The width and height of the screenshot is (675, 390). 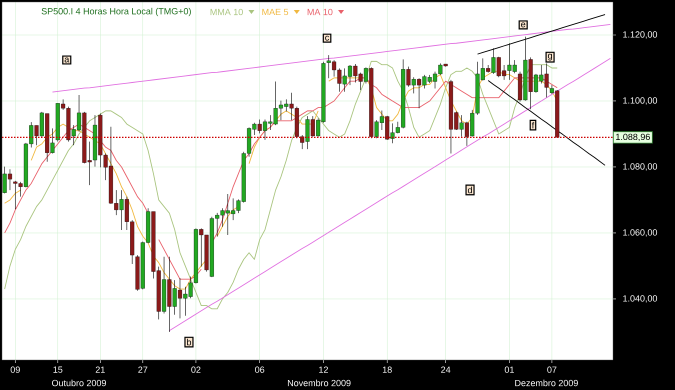 I want to click on annotation: c, so click(x=327, y=38).